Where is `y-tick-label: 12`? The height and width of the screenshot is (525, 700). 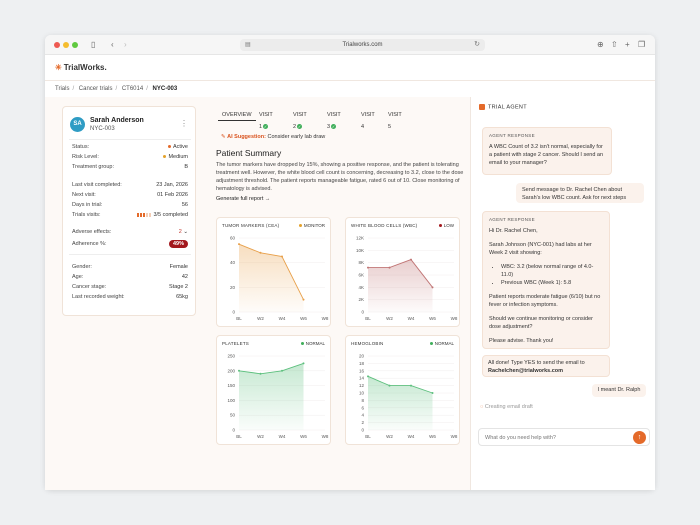
y-tick-label: 12 is located at coordinates (362, 385).